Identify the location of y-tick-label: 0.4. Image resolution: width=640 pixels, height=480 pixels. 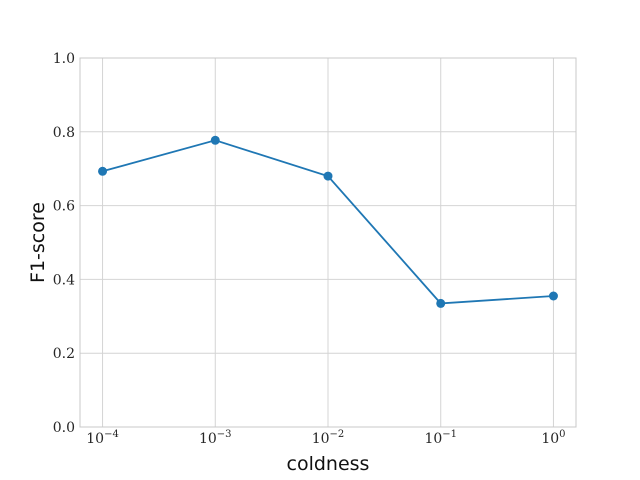
(64, 280).